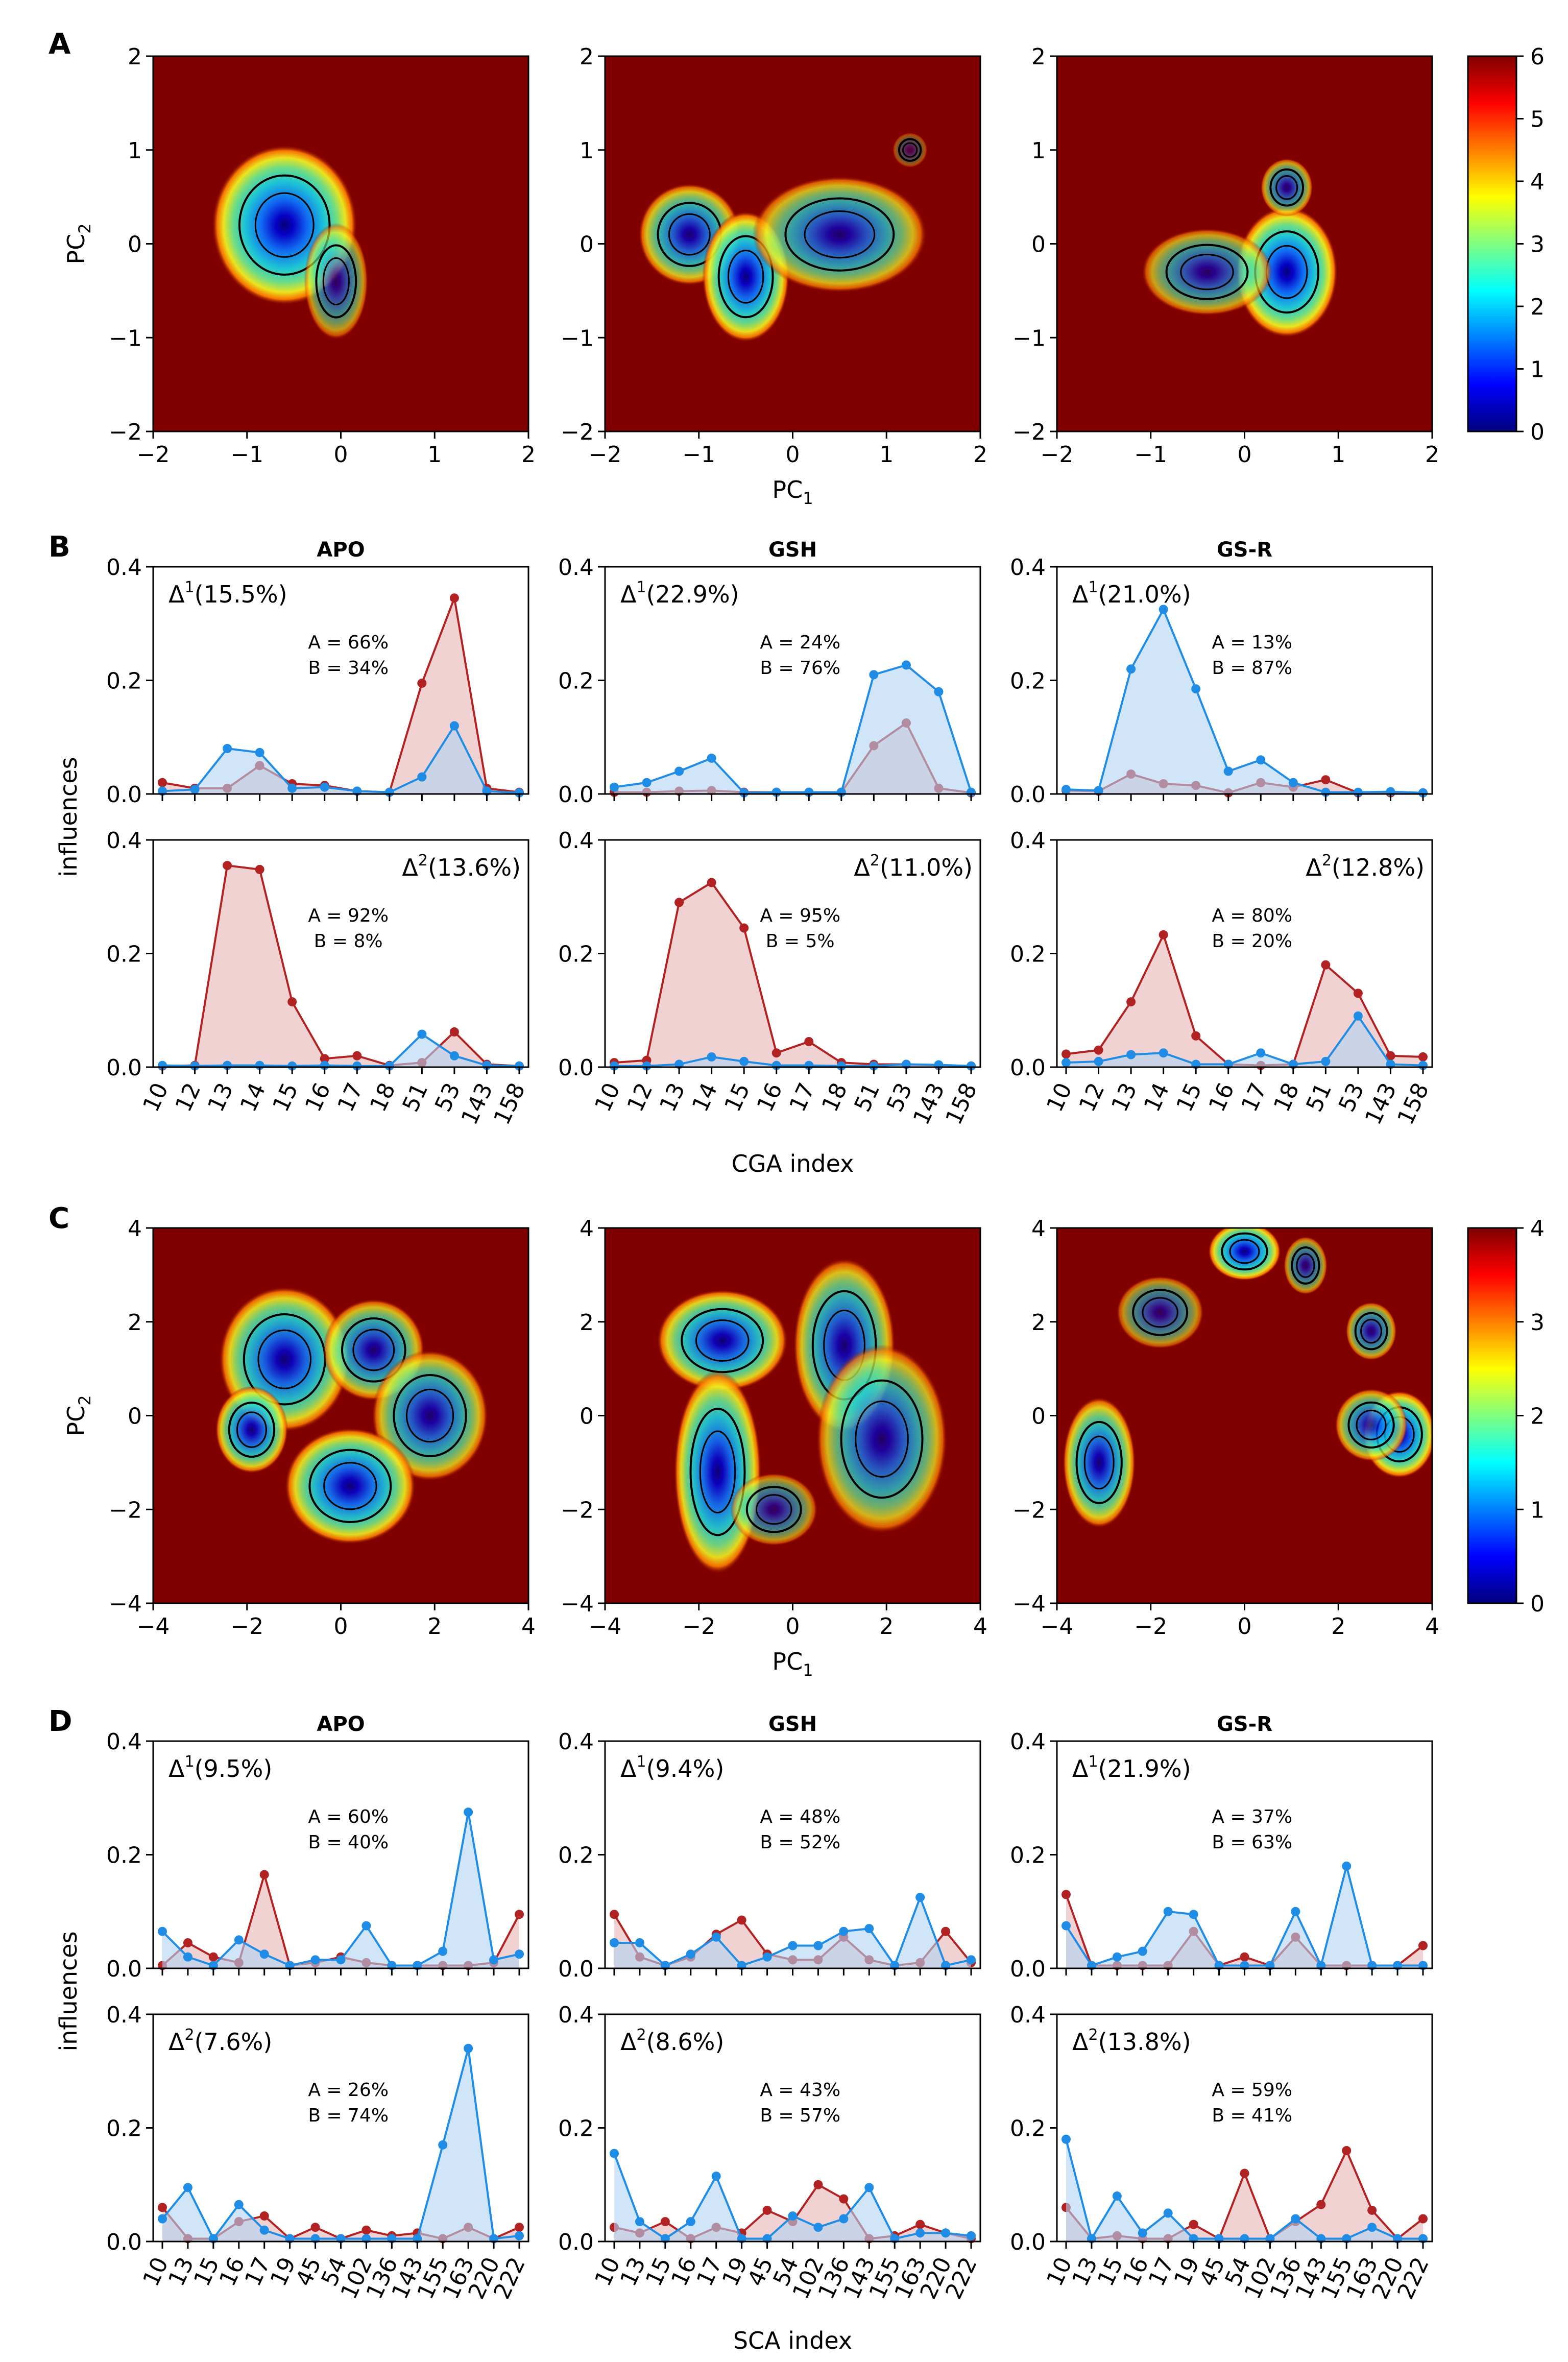  What do you see at coordinates (793, 1163) in the screenshot?
I see `x-axis-label-b: CGA index` at bounding box center [793, 1163].